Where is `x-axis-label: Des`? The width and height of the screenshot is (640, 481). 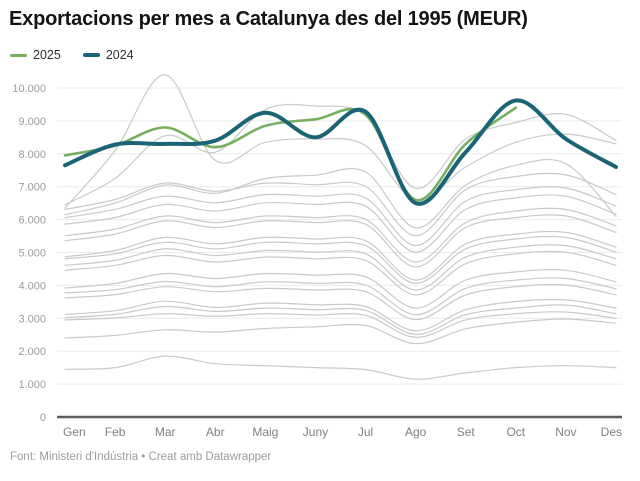 x-axis-label: Des is located at coordinates (611, 432).